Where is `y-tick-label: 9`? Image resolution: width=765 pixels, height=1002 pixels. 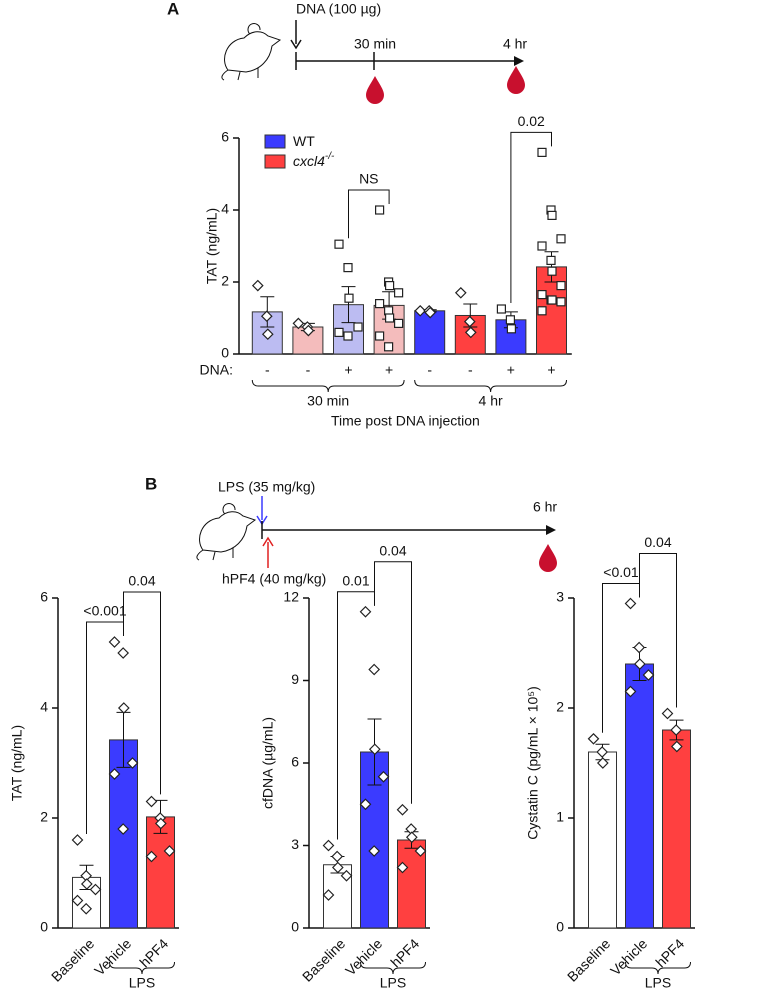
y-tick-label: 9 is located at coordinates (295, 679).